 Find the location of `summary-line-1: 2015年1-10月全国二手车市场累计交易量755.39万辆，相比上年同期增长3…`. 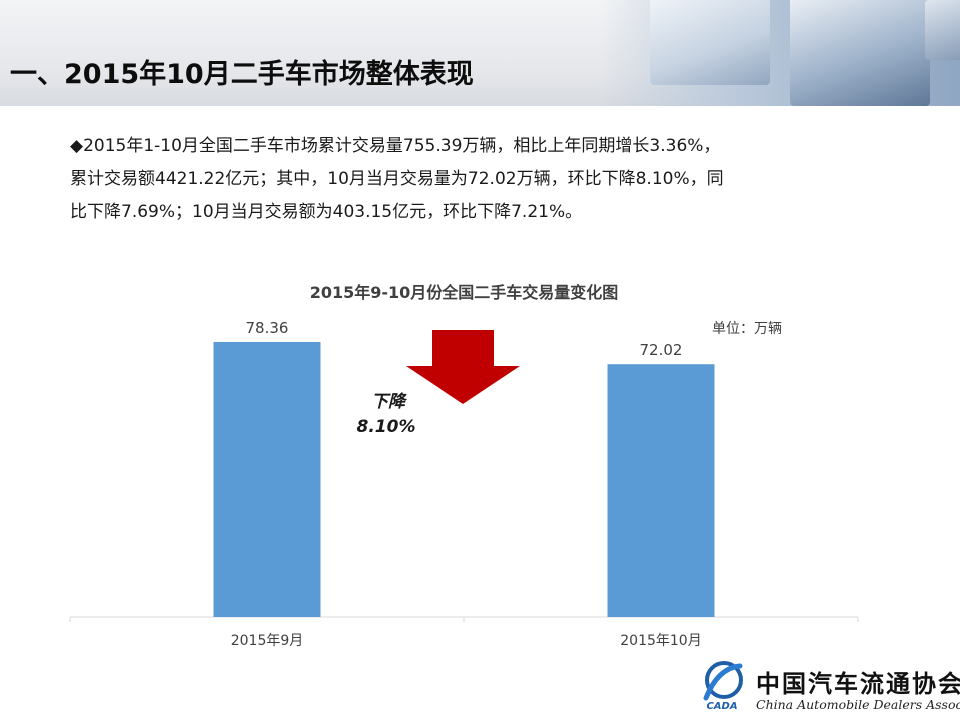

summary-line-1: 2015年1-10月全国二手车市场累计交易量755.39万辆，相比上年同期增长3… is located at coordinates (402, 146).